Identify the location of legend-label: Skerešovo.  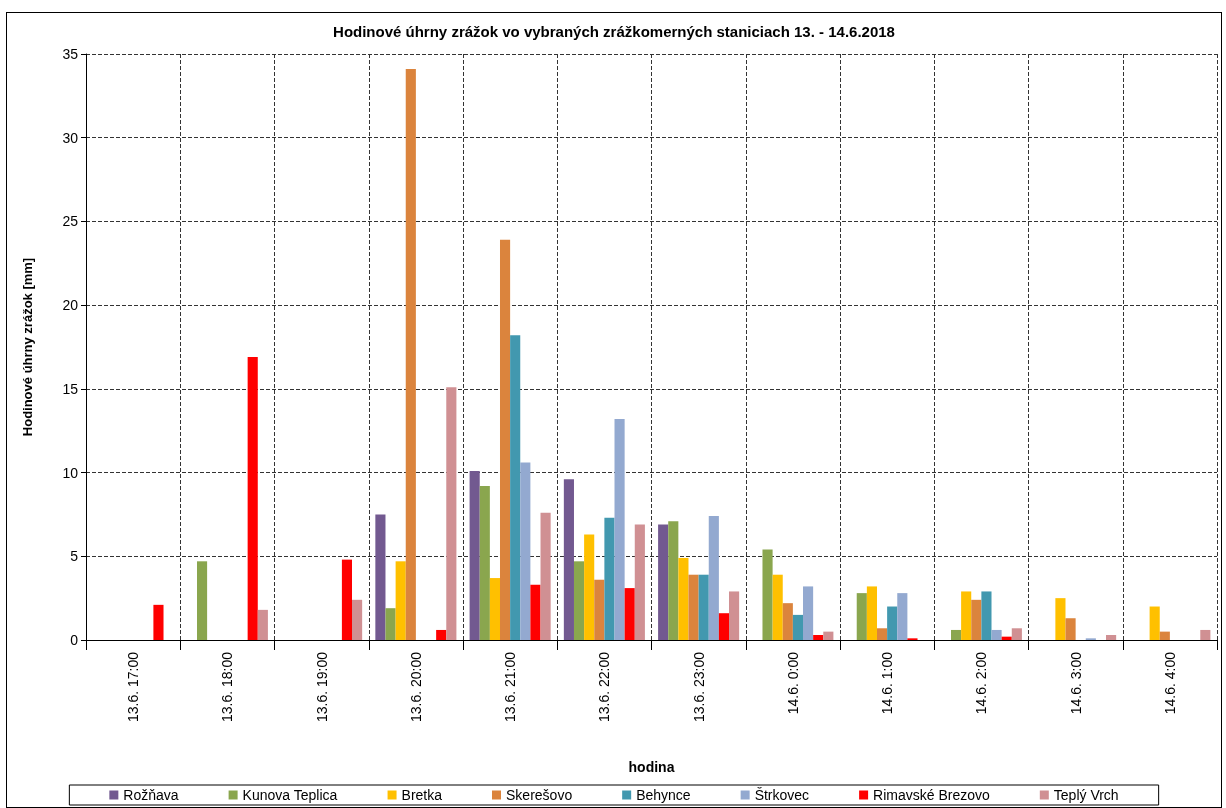
(539, 795).